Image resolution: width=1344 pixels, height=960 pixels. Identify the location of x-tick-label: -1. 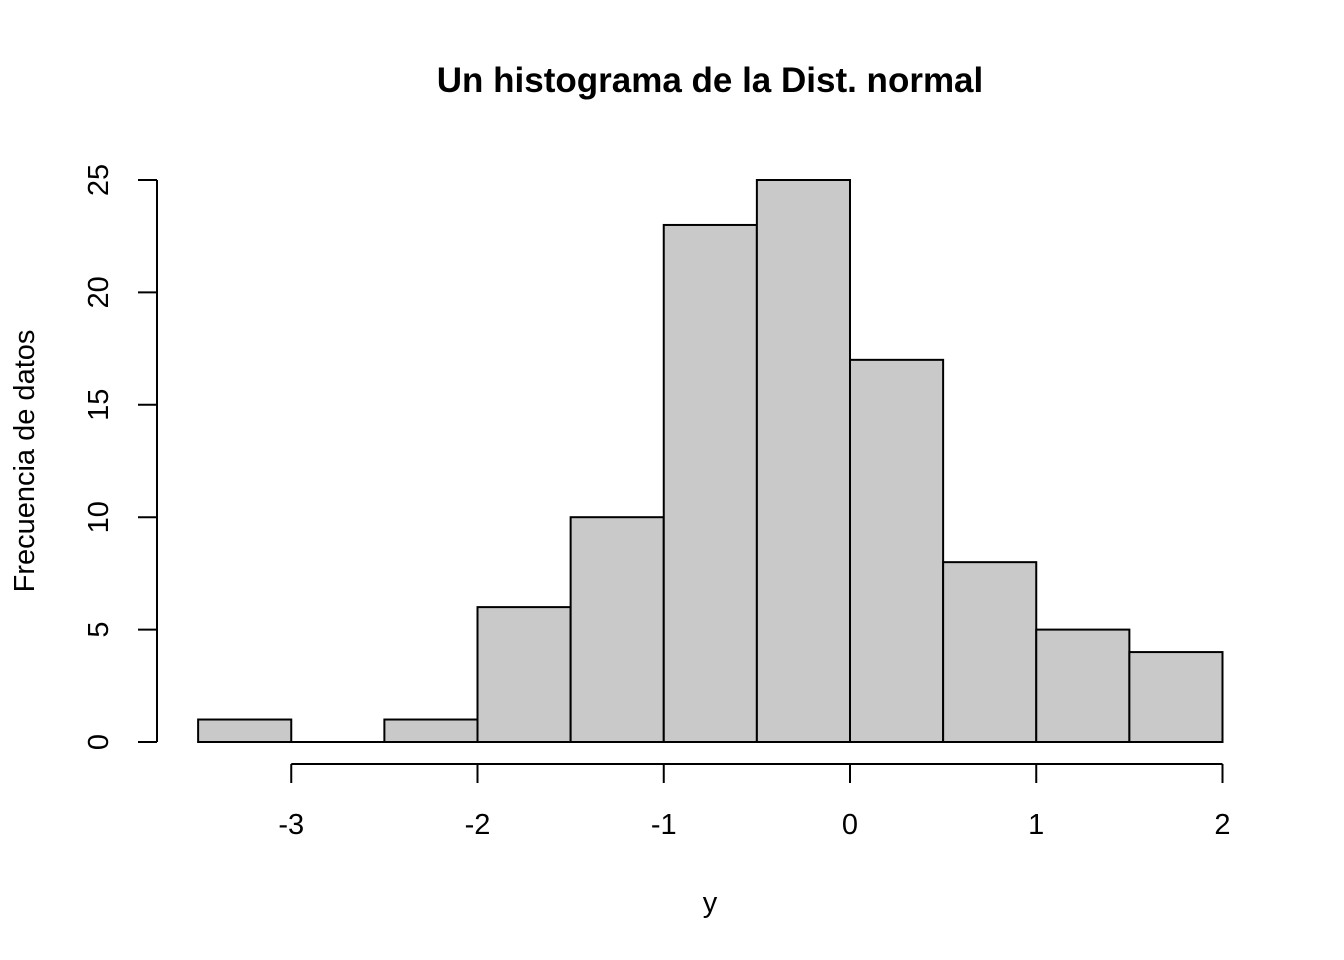
(664, 825).